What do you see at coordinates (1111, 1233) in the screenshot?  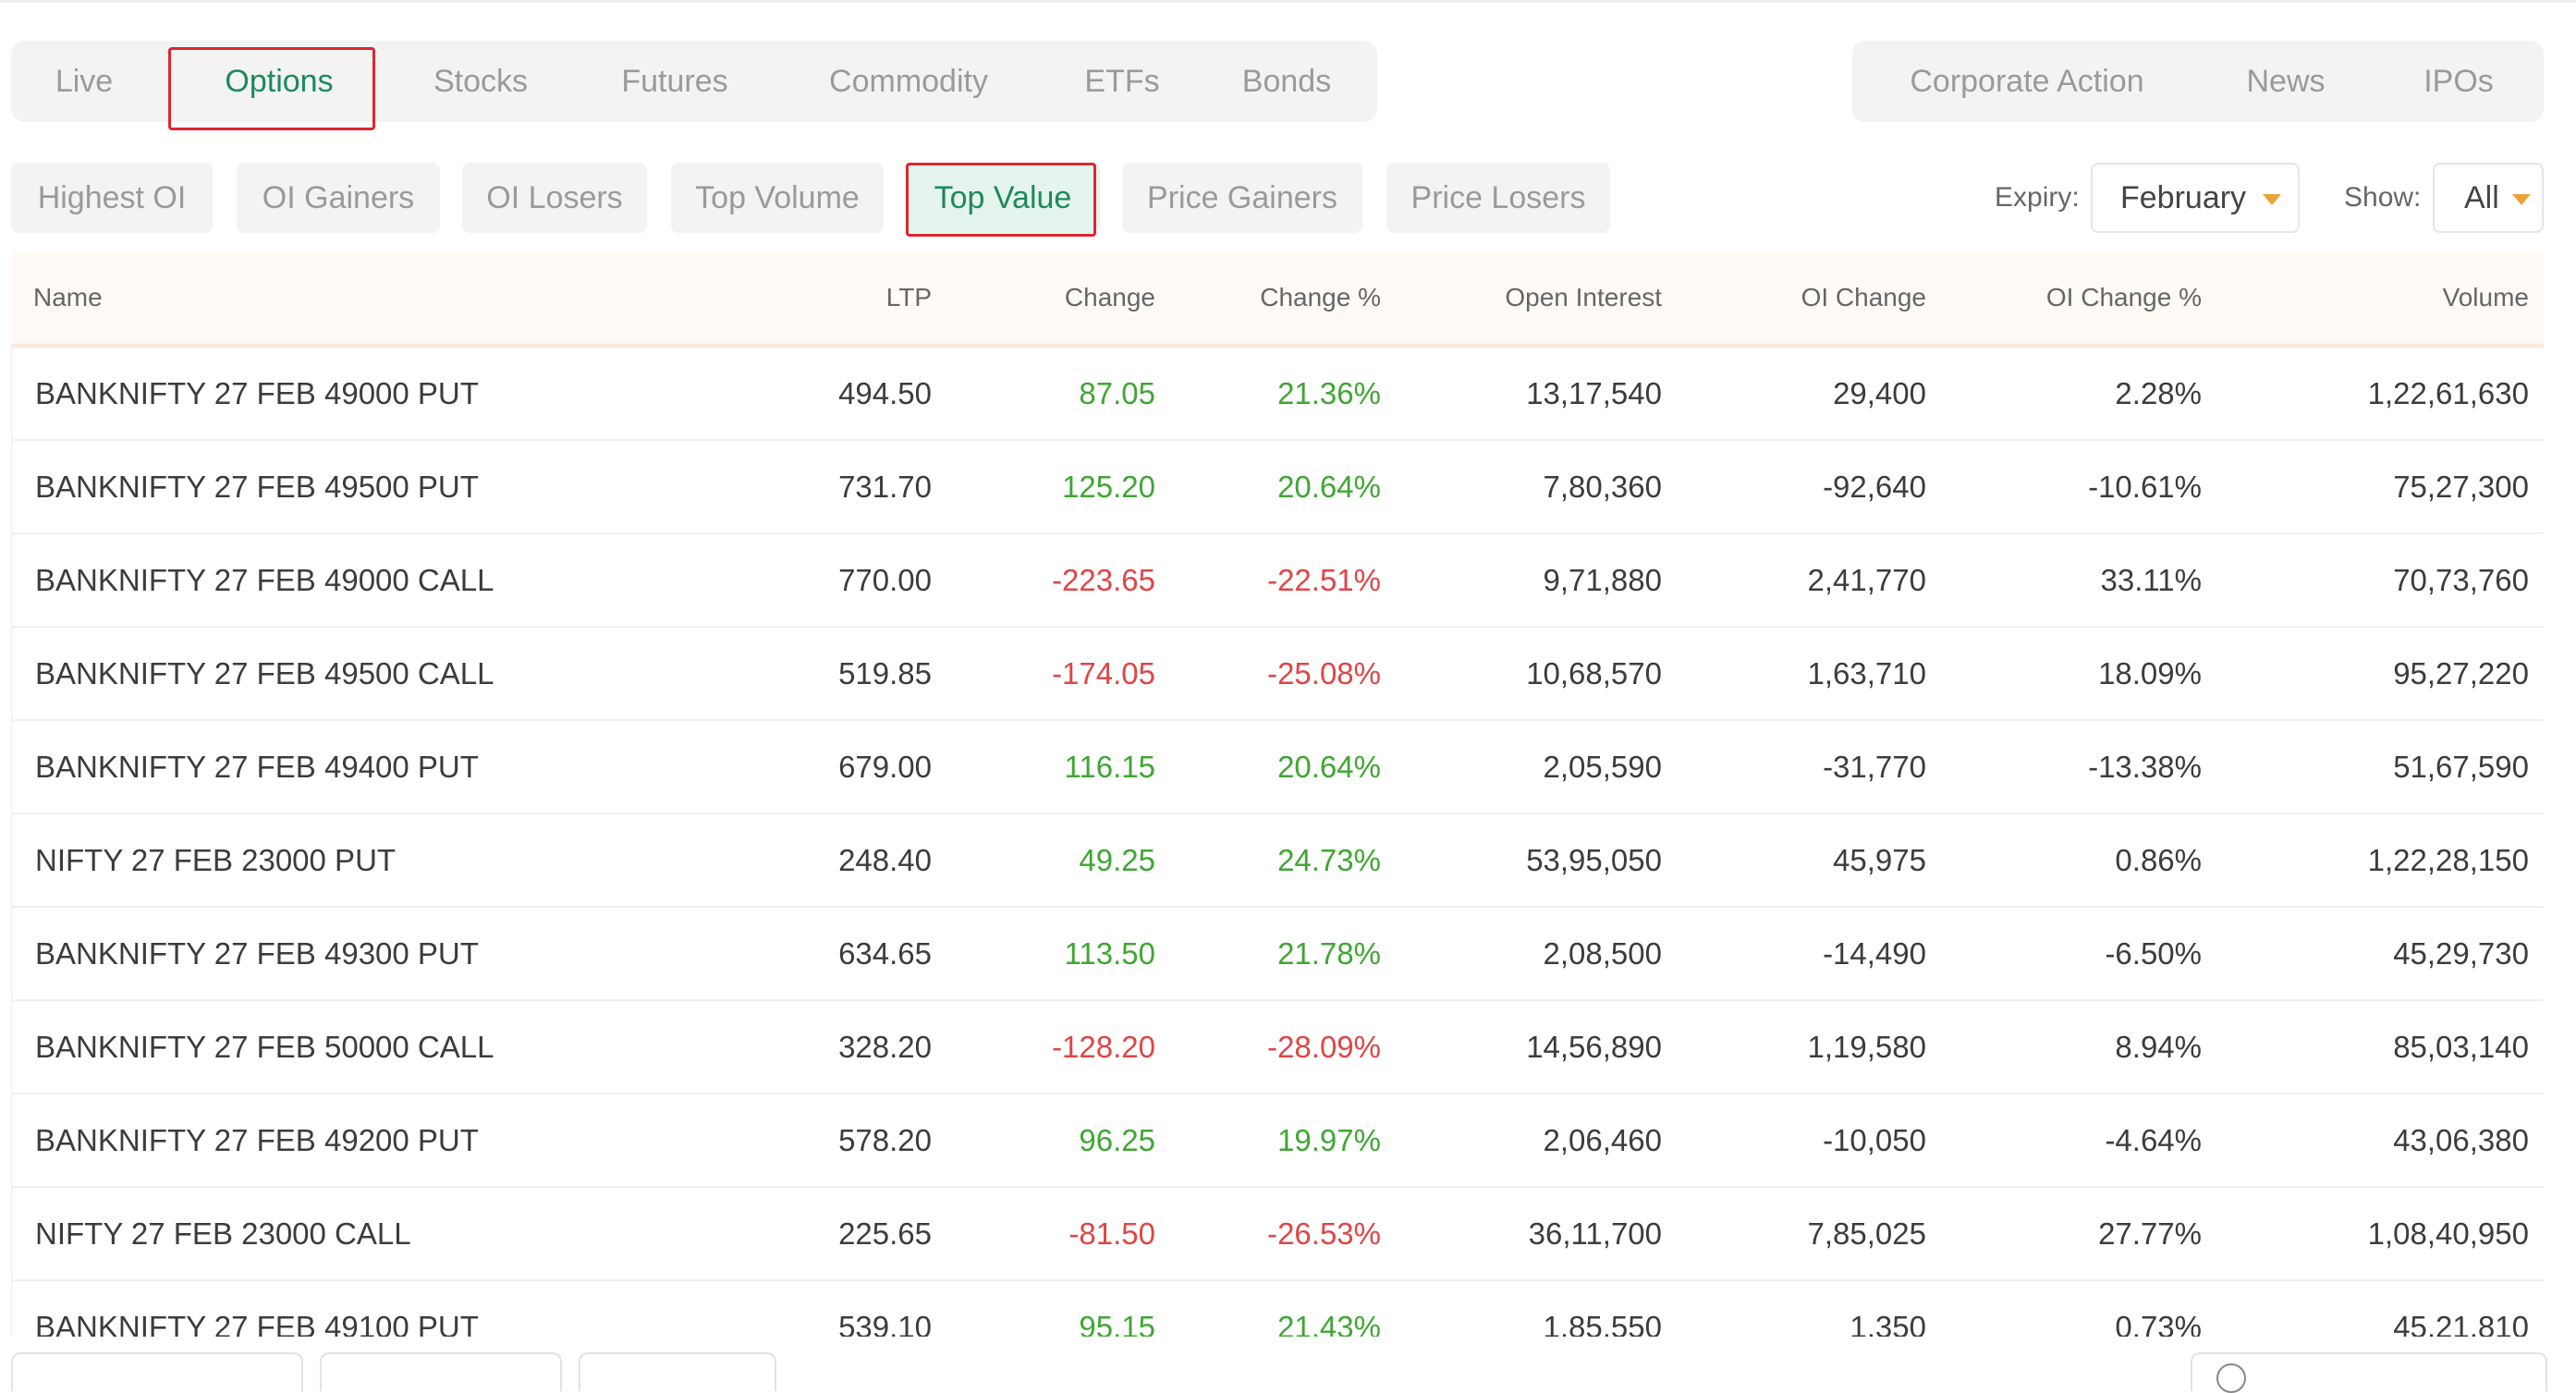 I see `cell-change: -81.50` at bounding box center [1111, 1233].